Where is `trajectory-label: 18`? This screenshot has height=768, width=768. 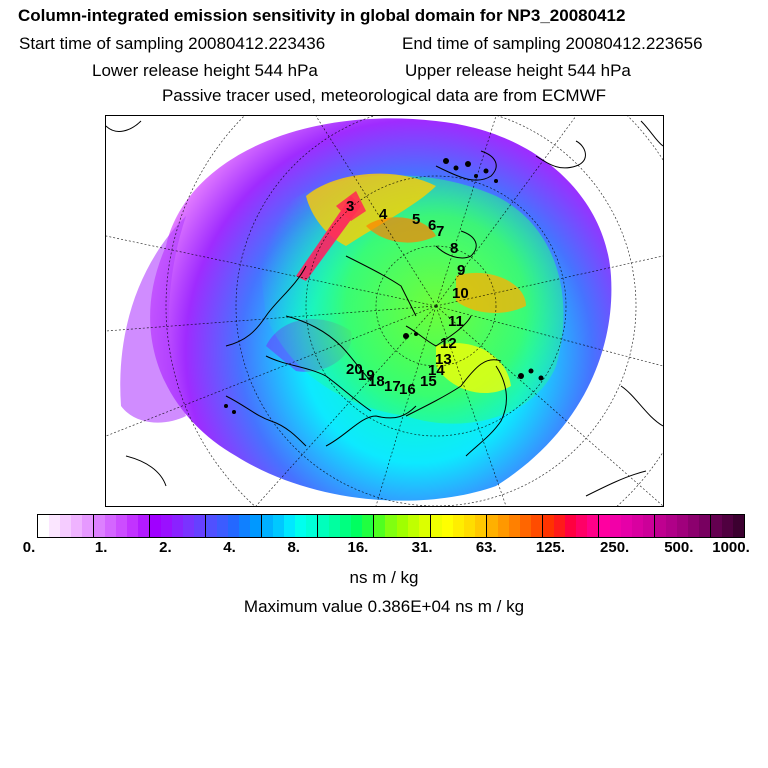 trajectory-label: 18 is located at coordinates (376, 381).